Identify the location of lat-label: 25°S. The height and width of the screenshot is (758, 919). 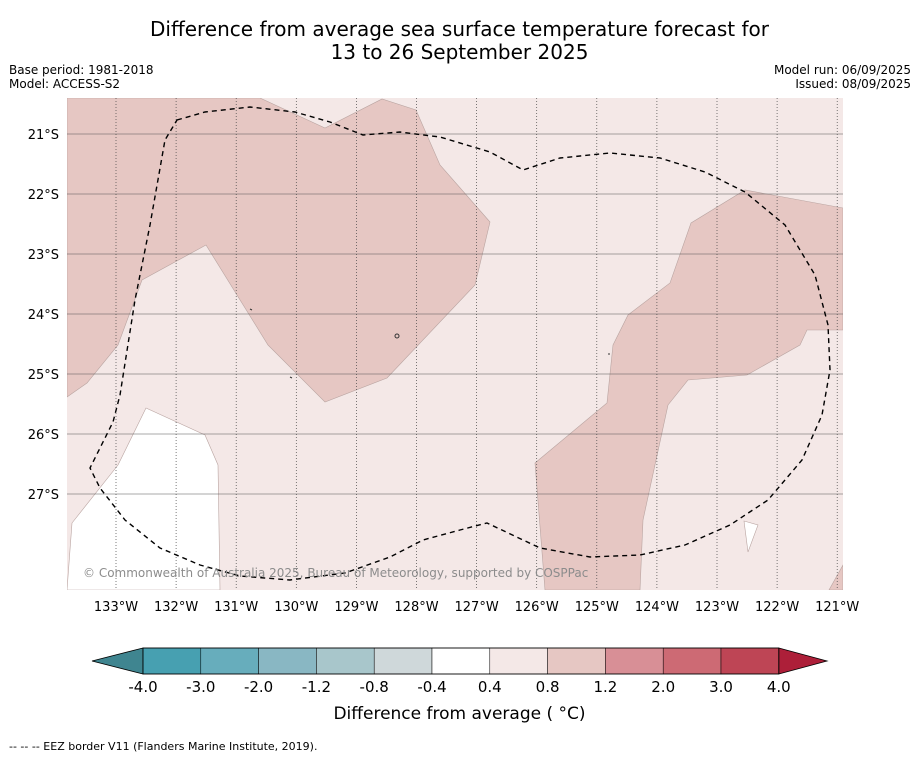
(43, 375).